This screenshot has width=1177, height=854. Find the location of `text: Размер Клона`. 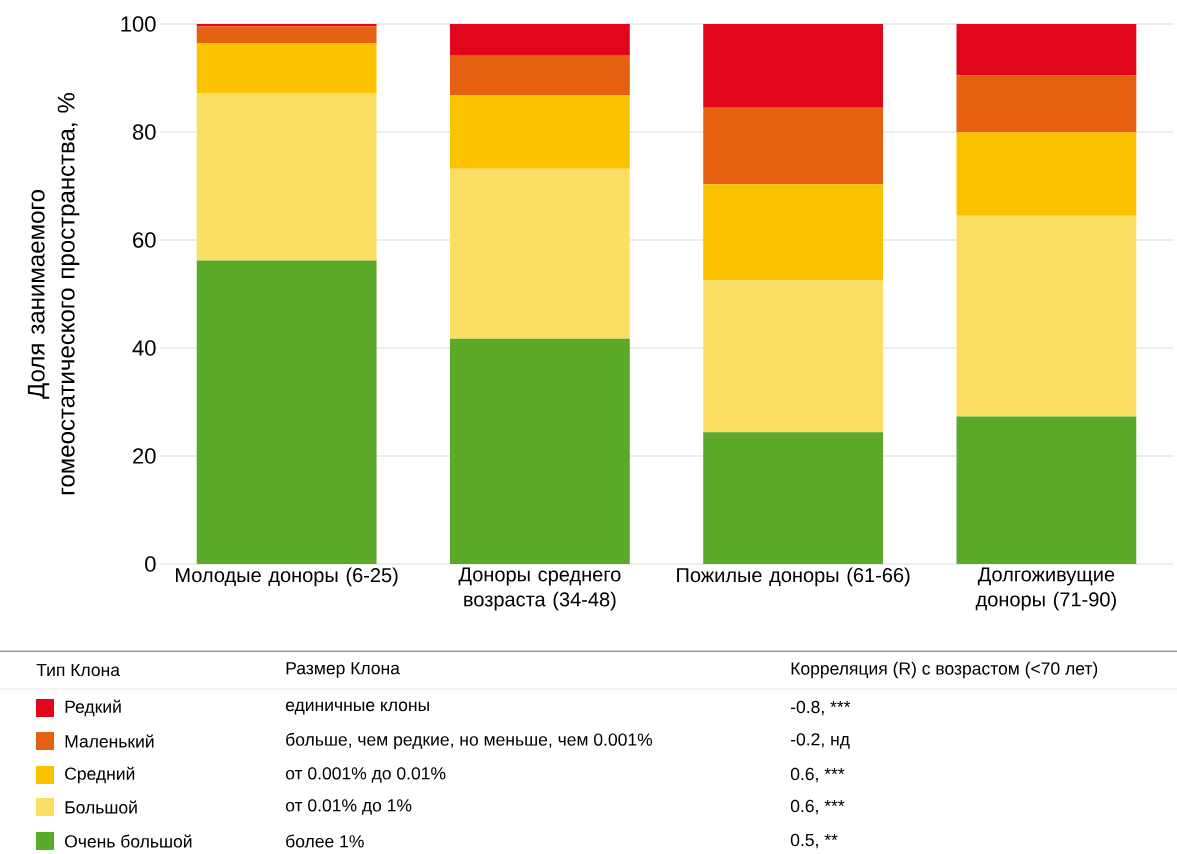

text: Размер Клона is located at coordinates (343, 670).